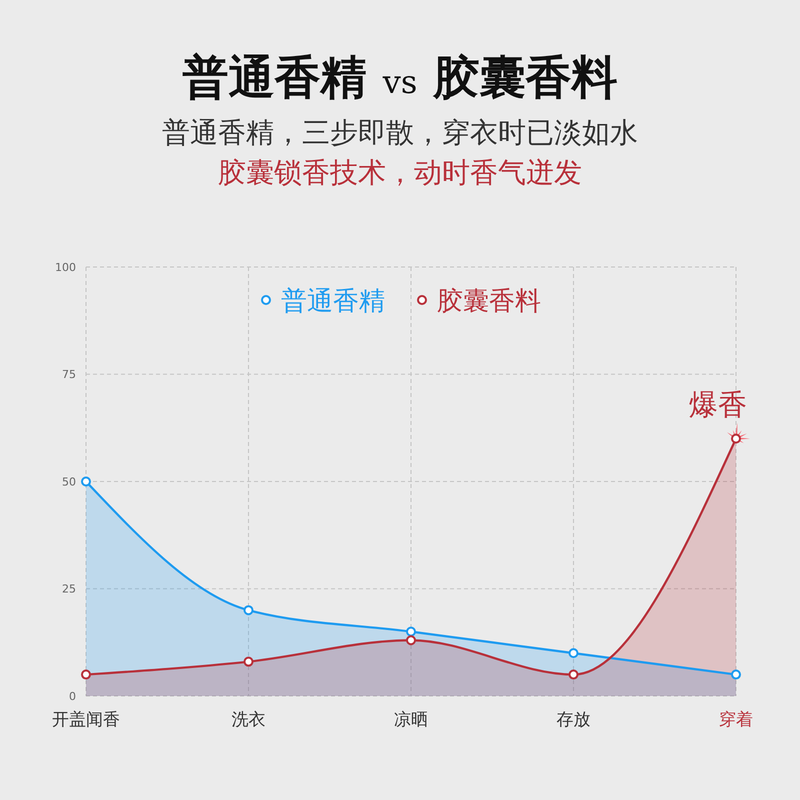  I want to click on x-tick-label: 凉晒, so click(411, 720).